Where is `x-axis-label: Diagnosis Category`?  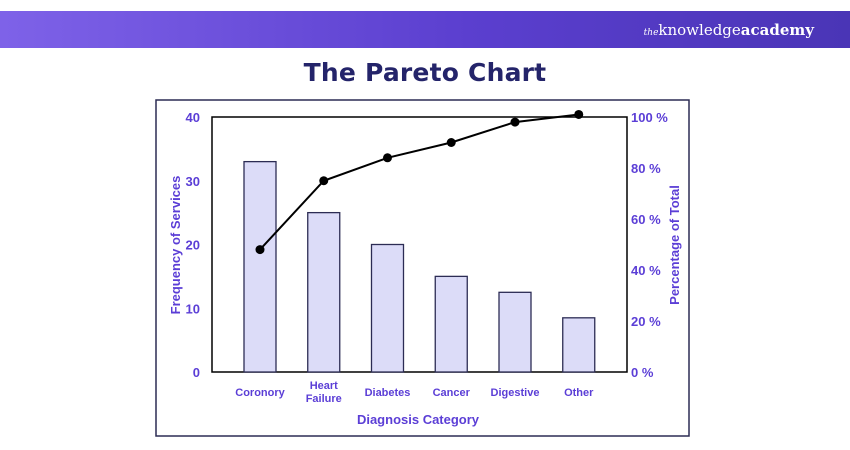 x-axis-label: Diagnosis Category is located at coordinates (418, 419).